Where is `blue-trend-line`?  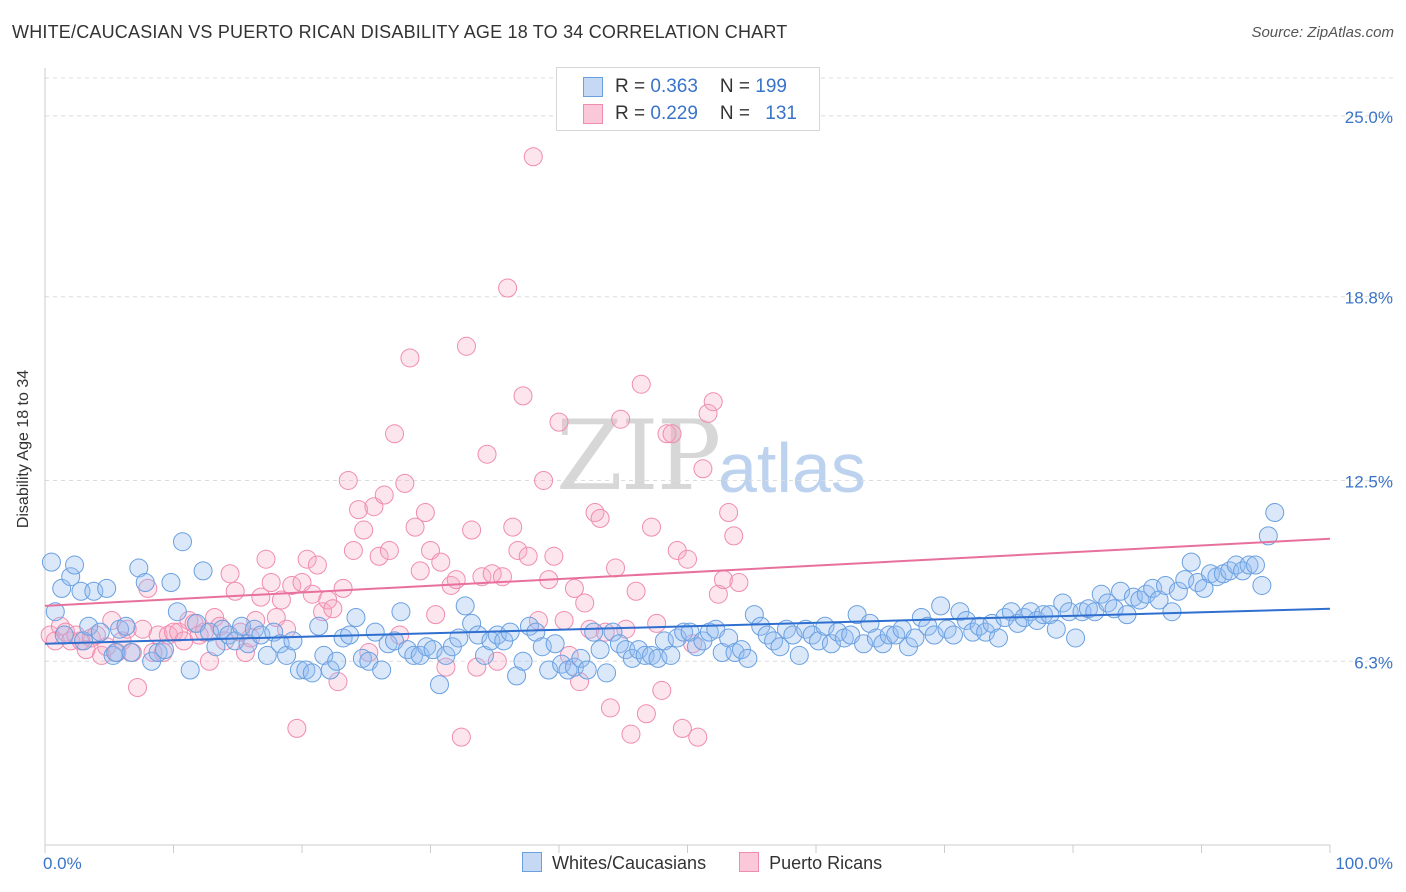 blue-trend-line is located at coordinates (687, 626).